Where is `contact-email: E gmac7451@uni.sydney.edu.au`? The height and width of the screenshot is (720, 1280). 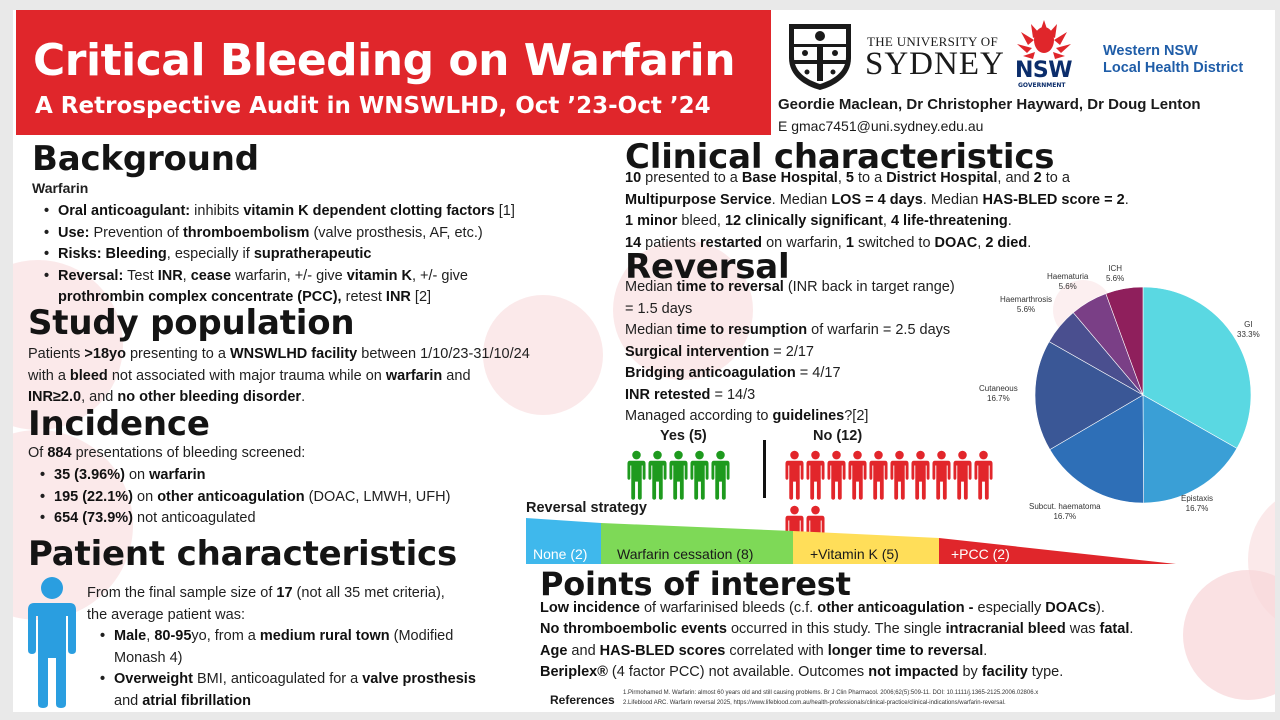 contact-email: E gmac7451@uni.sydney.edu.au is located at coordinates (881, 126).